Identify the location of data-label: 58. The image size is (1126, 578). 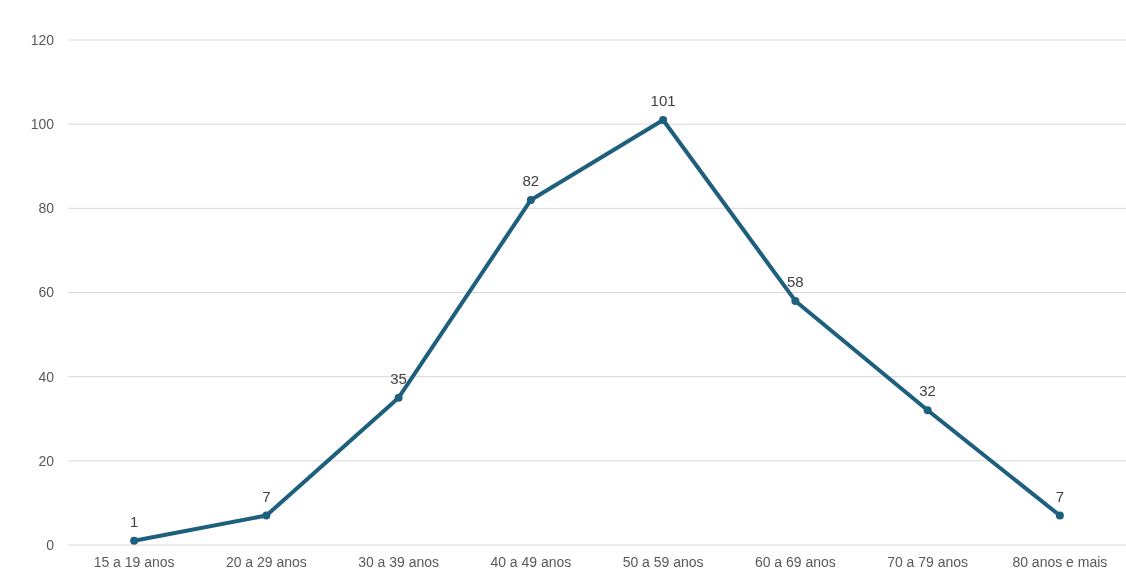
(795, 281).